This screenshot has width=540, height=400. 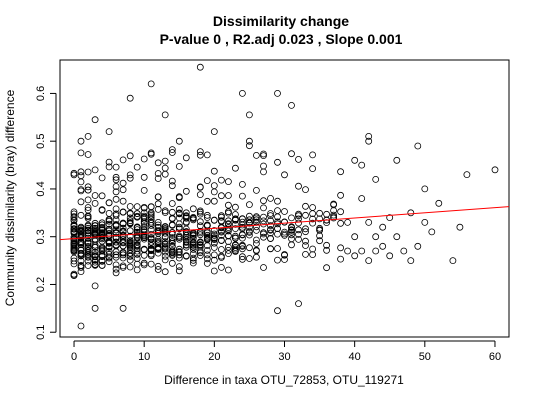 I want to click on y-axis: 0.1 0.2 0.3 0.4 0.5 0.6, so click(x=46, y=213).